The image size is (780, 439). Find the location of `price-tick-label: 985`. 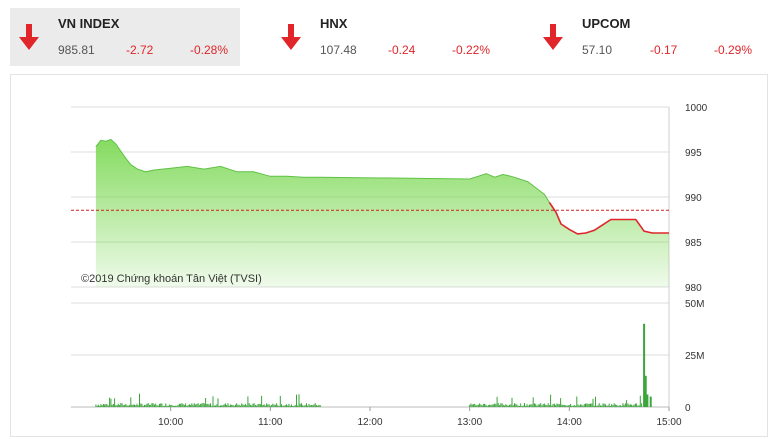

price-tick-label: 985 is located at coordinates (693, 243).